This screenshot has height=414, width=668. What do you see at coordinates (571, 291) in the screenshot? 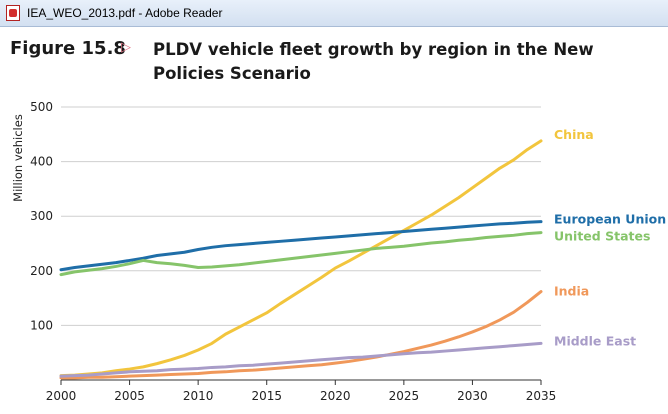
I see `series-label-india: India` at bounding box center [571, 291].